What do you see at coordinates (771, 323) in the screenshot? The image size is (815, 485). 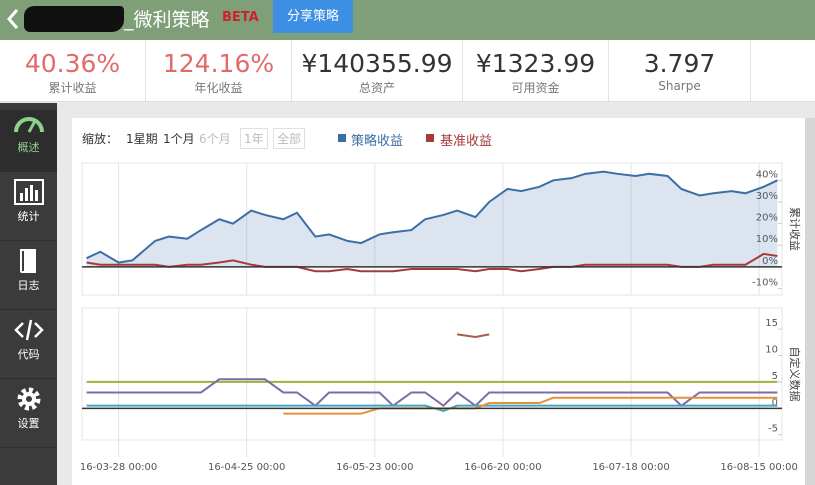 I see `y-tick-label: 15` at bounding box center [771, 323].